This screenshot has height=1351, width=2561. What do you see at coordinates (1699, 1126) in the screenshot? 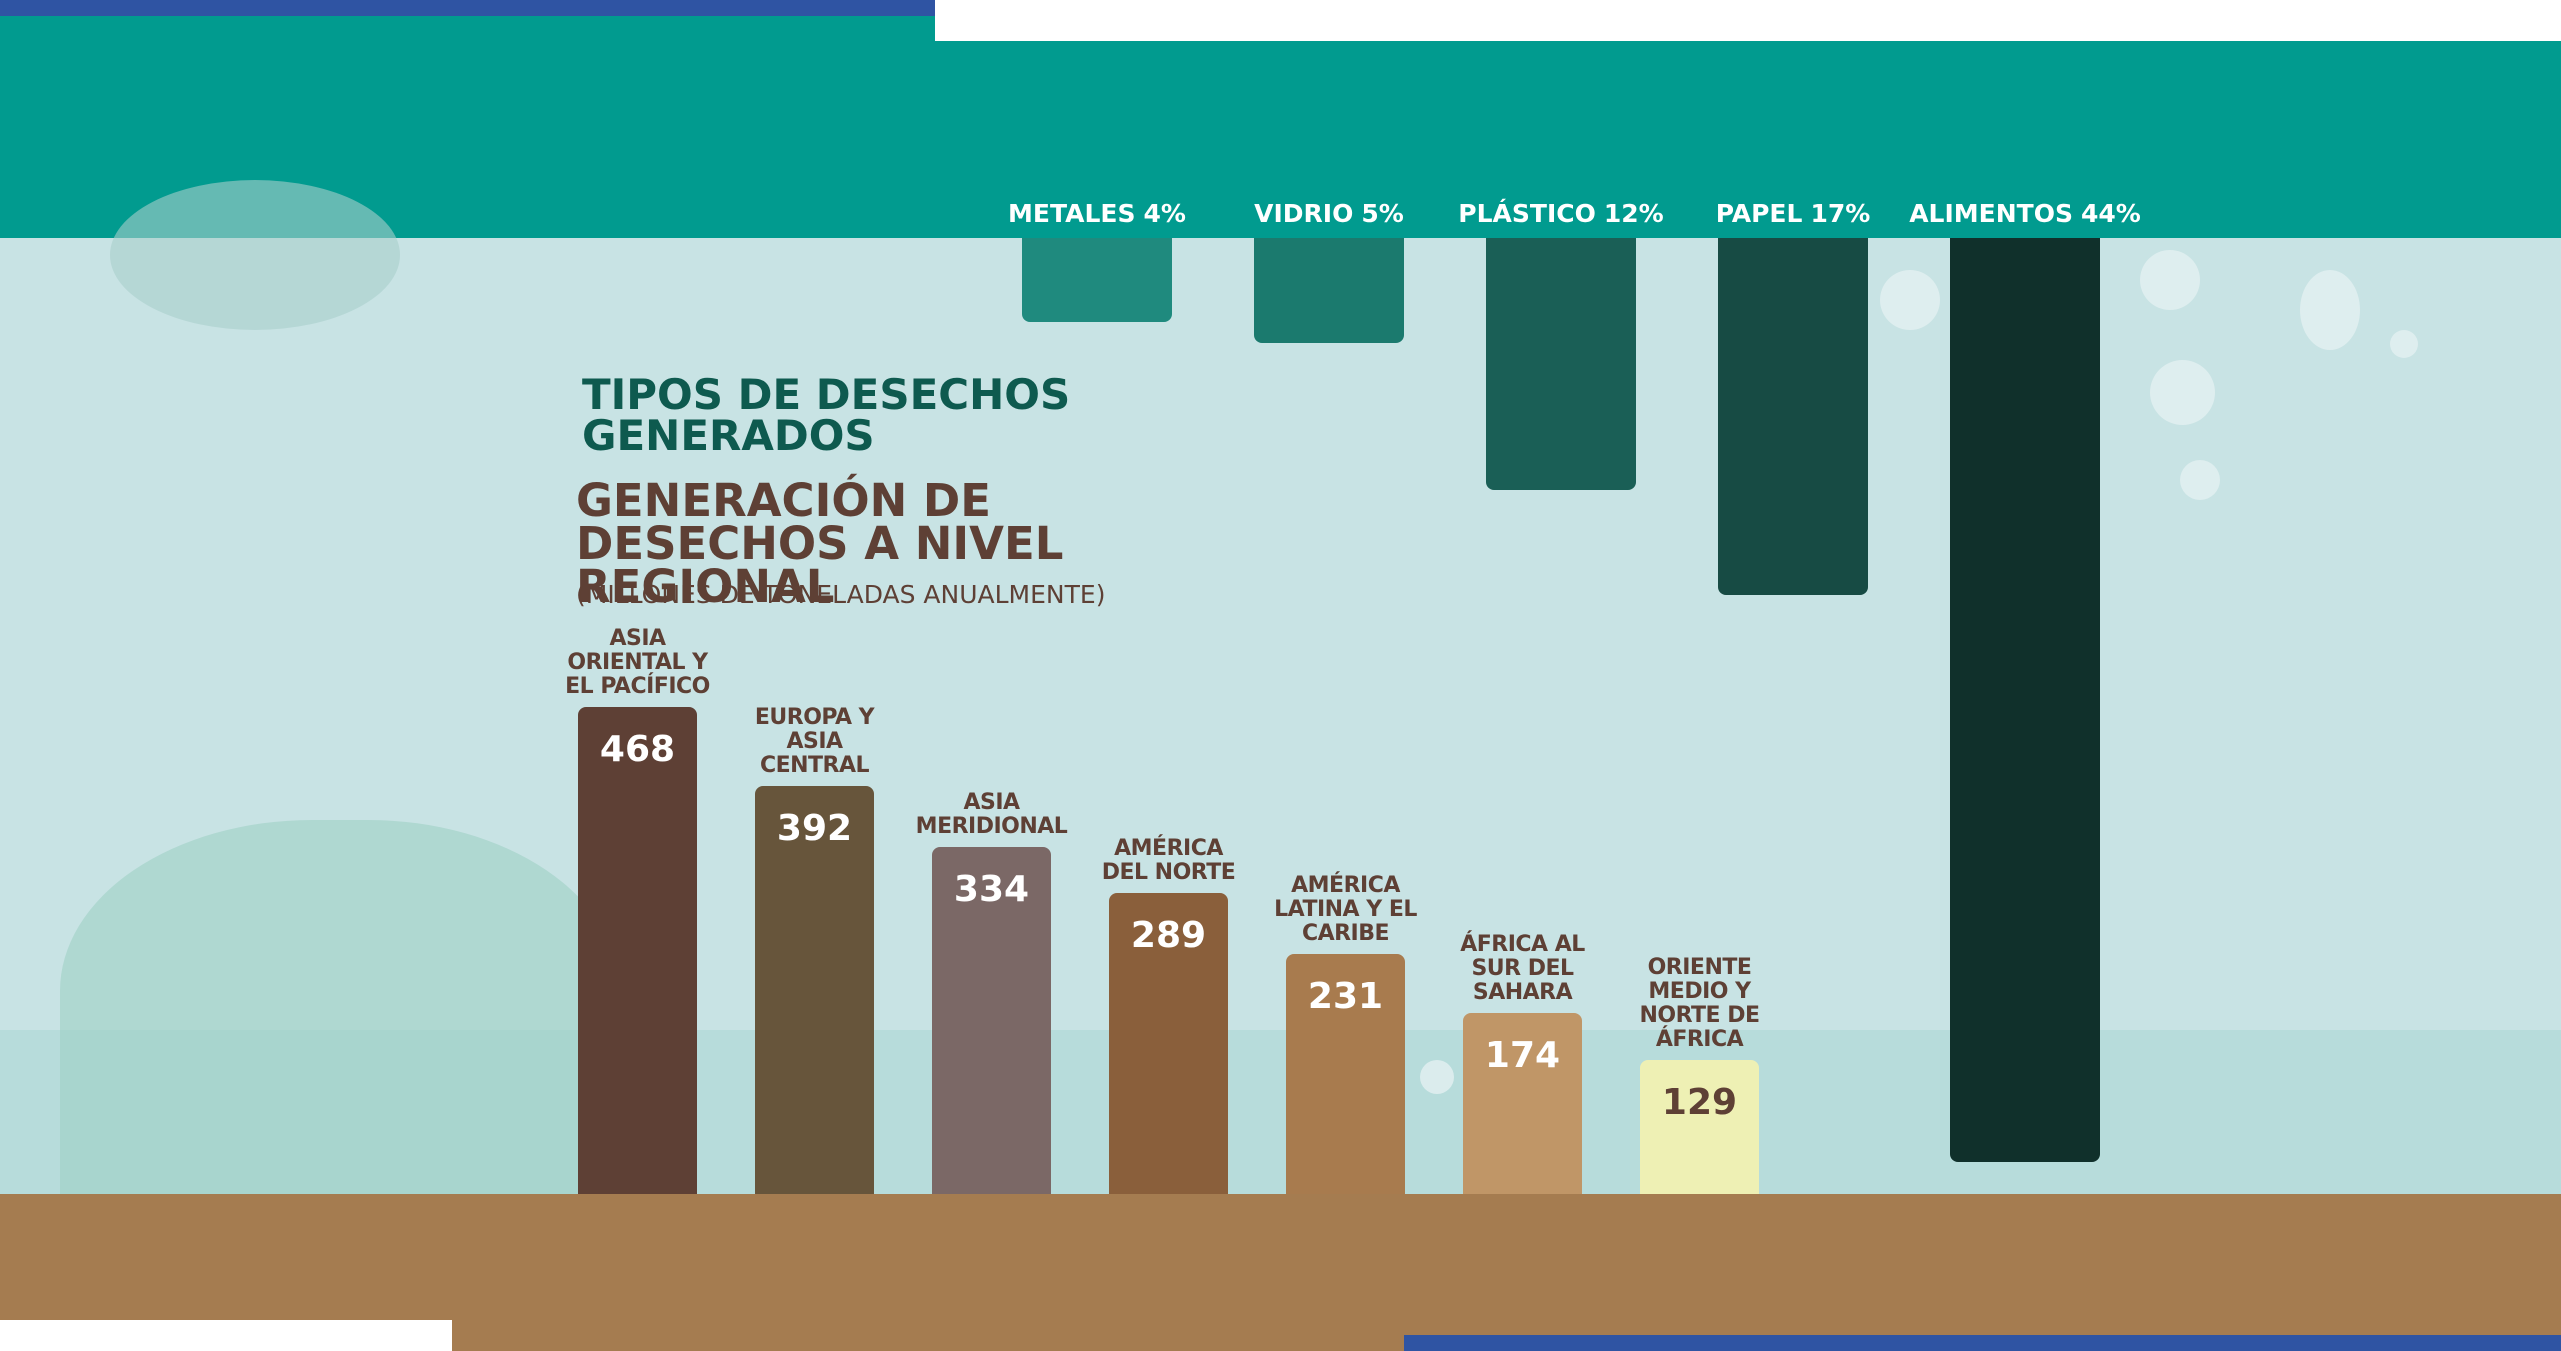
I see `bar: 129` at bounding box center [1699, 1126].